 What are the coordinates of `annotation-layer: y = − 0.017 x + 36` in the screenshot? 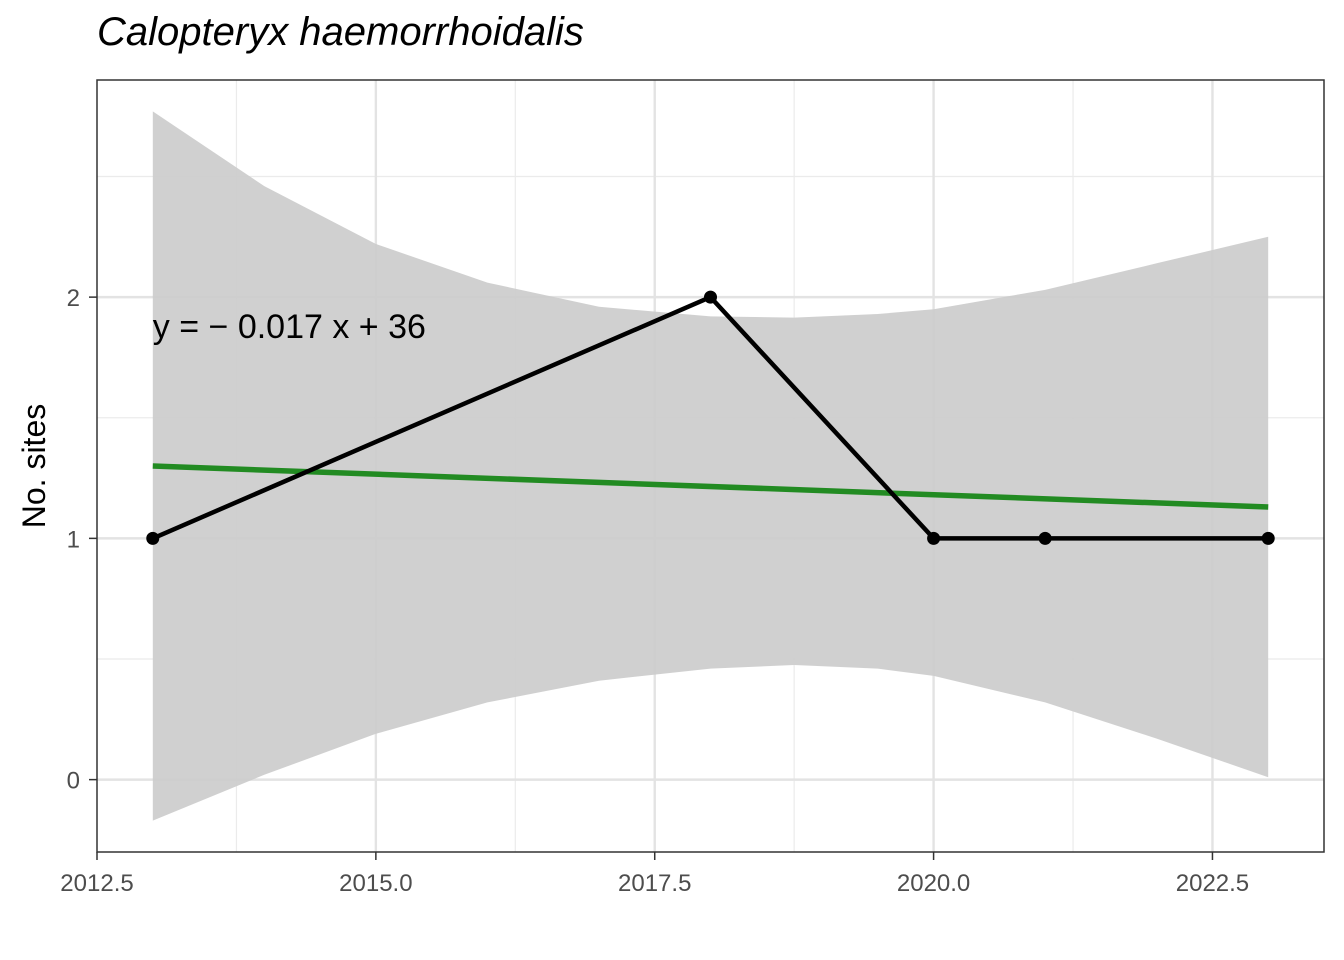 It's located at (289, 327).